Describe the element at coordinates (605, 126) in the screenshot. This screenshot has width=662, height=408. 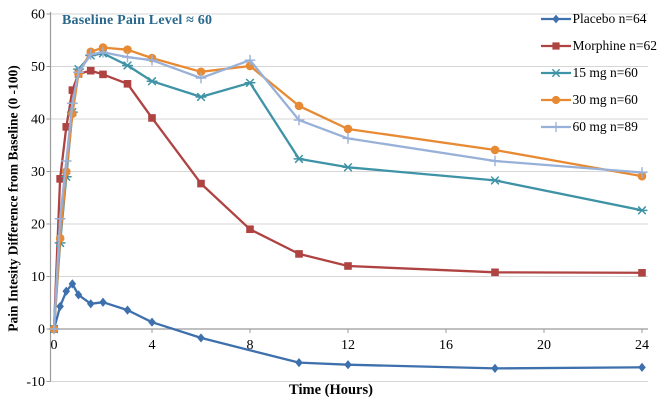
I see `legend-label-60-mg-n-89: 60 mg n=89` at that location.